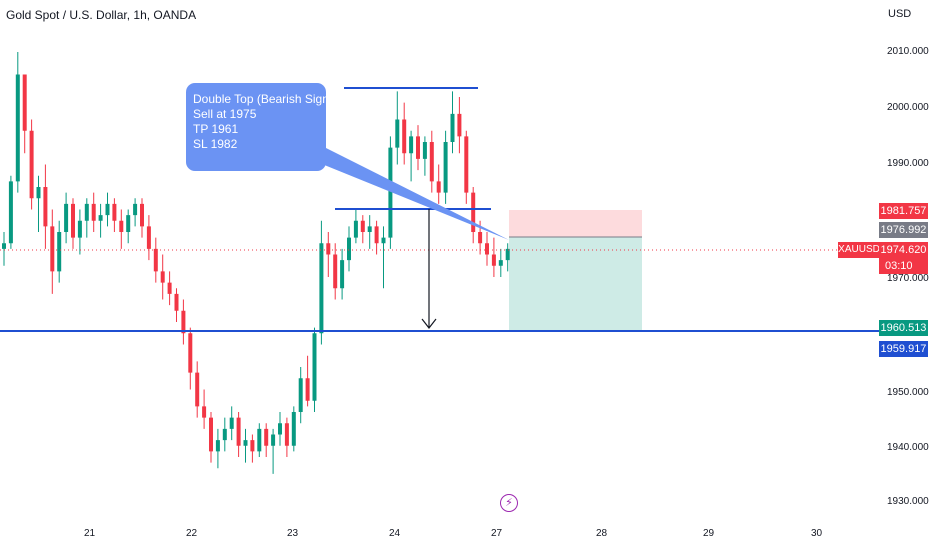 This screenshot has height=550, width=932. What do you see at coordinates (908, 501) in the screenshot?
I see `price-tick: 1930.000` at bounding box center [908, 501].